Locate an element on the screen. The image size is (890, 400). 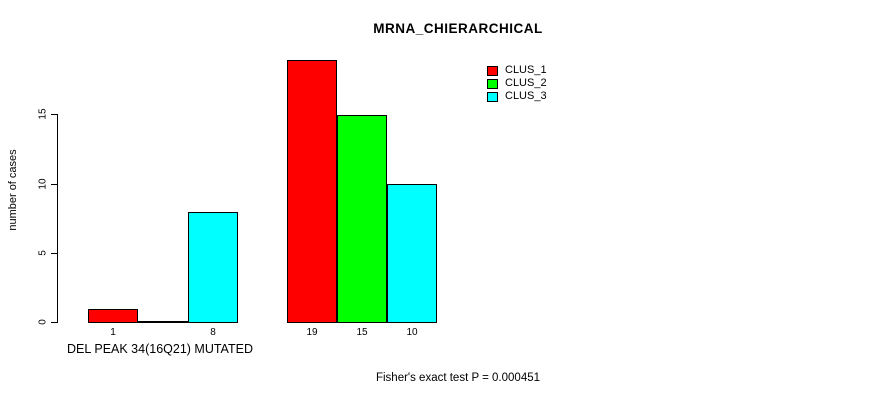
legend-label-clus-1: CLUS_1 is located at coordinates (526, 70).